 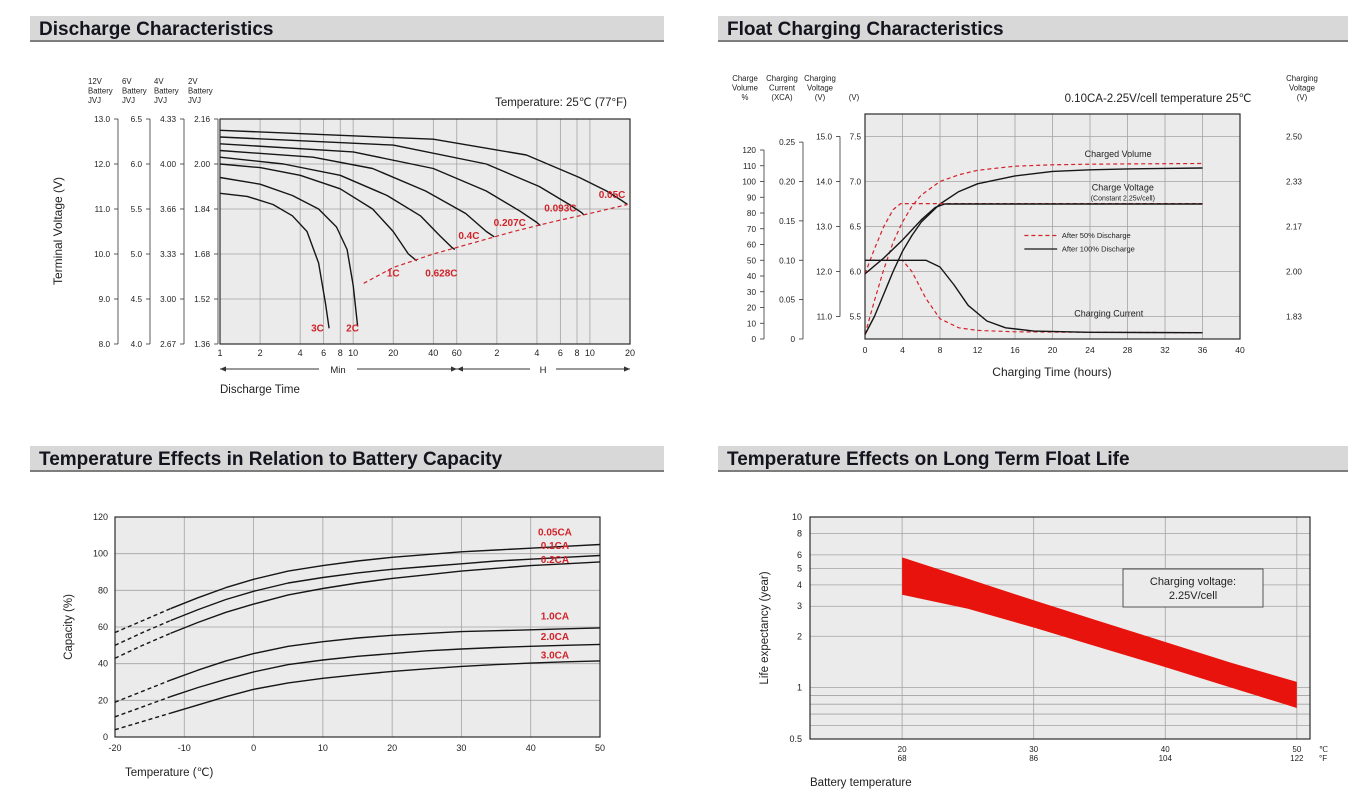 What do you see at coordinates (600, 748) in the screenshot?
I see `svg-text: 50` at bounding box center [600, 748].